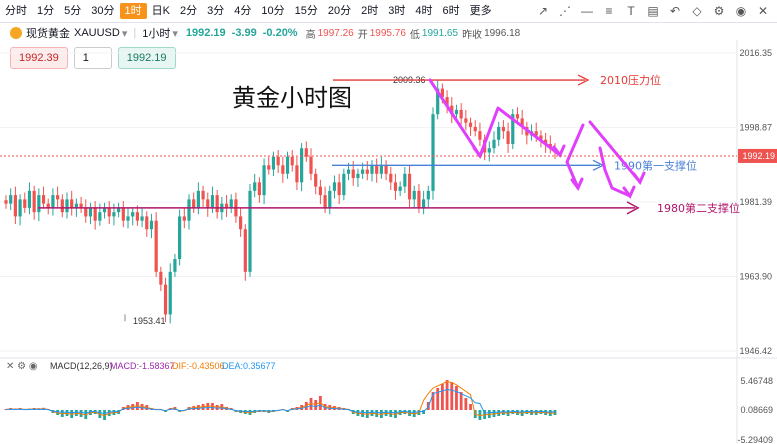 This screenshot has height=444, width=777. I want to click on symbol-code: XAUUSD, so click(97, 33).